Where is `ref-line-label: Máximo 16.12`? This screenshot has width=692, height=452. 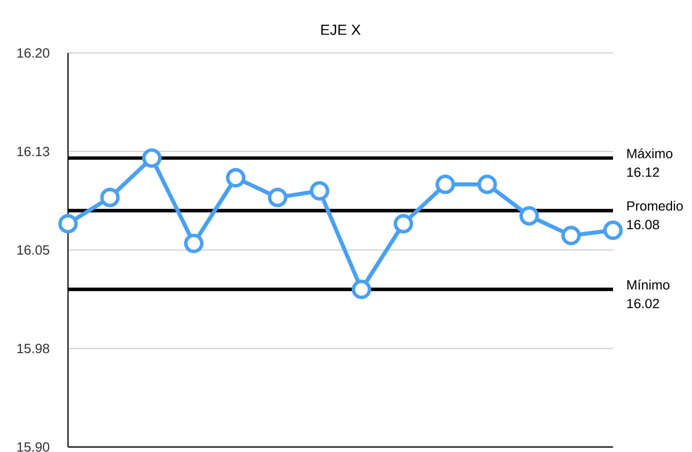
ref-line-label: Máximo 16.12 is located at coordinates (649, 162).